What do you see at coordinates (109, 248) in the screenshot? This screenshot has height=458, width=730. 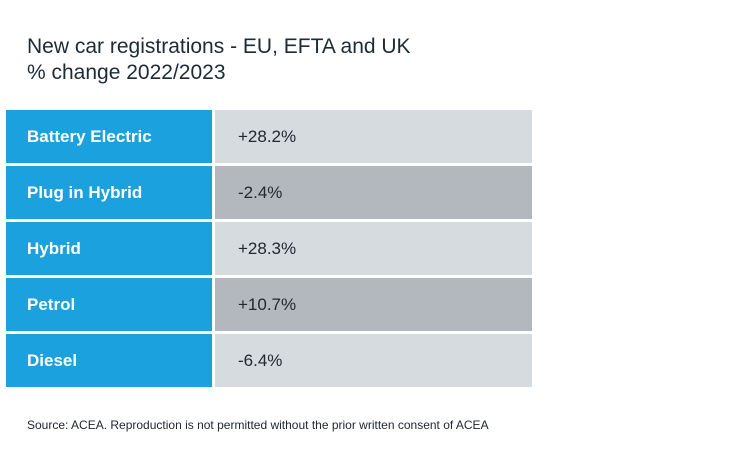 I see `row-label: Hybrid` at bounding box center [109, 248].